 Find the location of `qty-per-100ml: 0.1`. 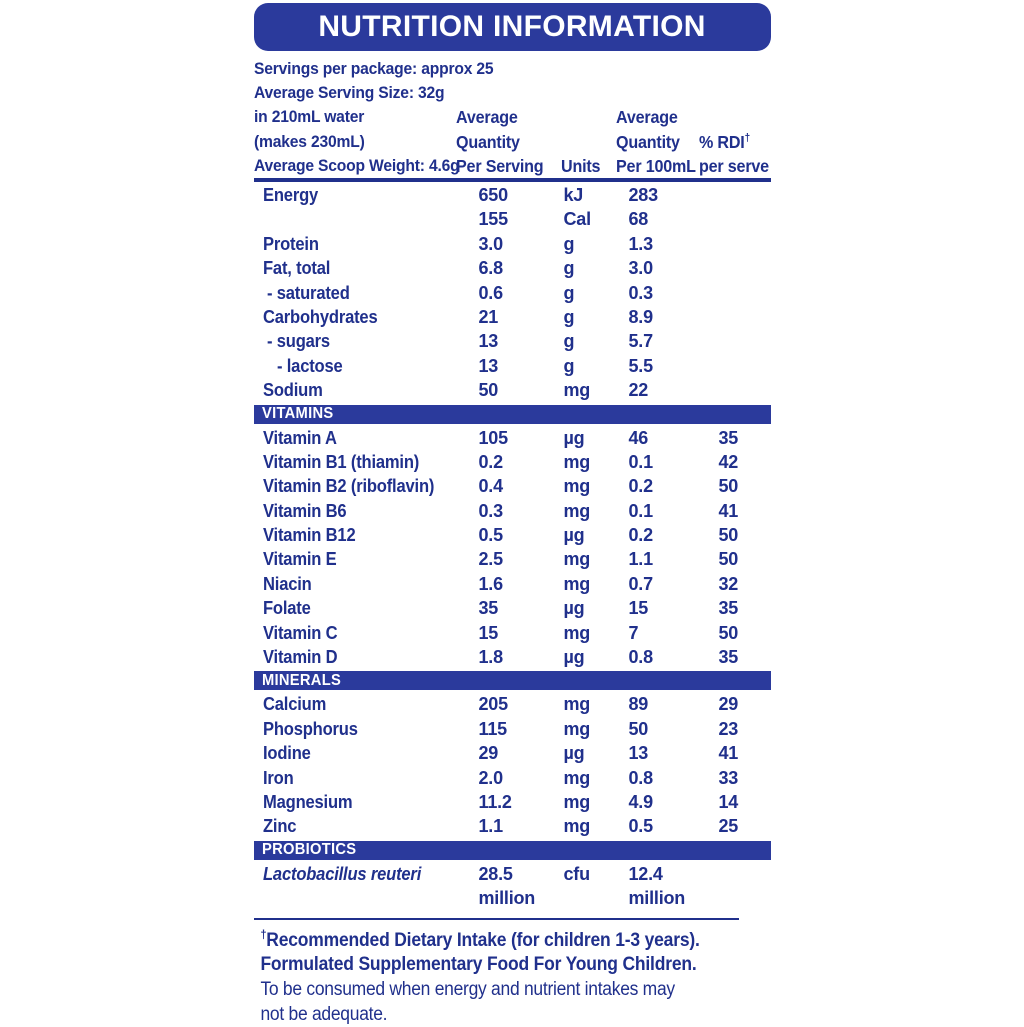

qty-per-100ml: 0.1 is located at coordinates (641, 510).